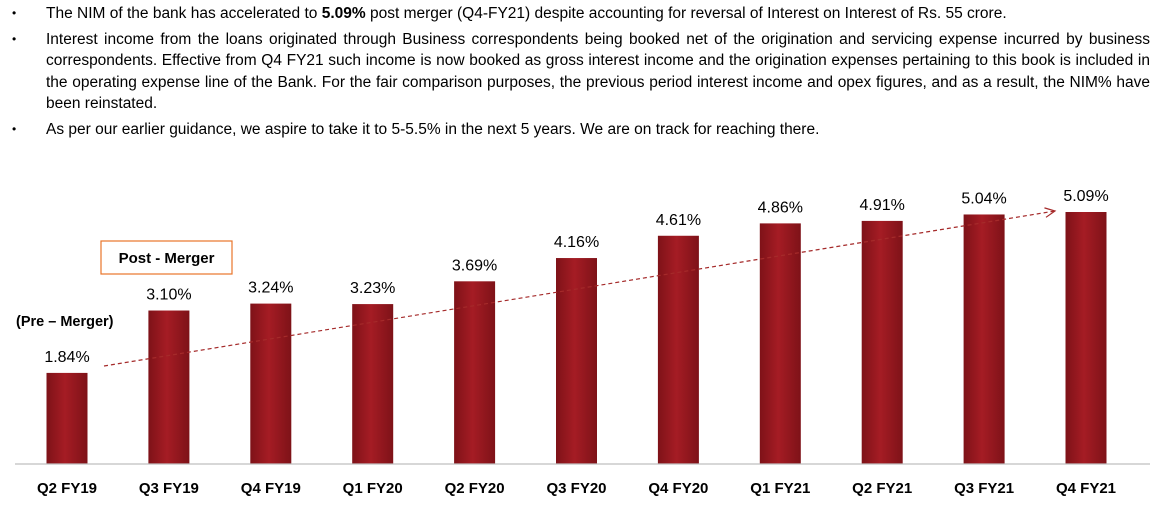  Describe the element at coordinates (169, 488) in the screenshot. I see `x-tick-label: Q3 FY19` at that location.